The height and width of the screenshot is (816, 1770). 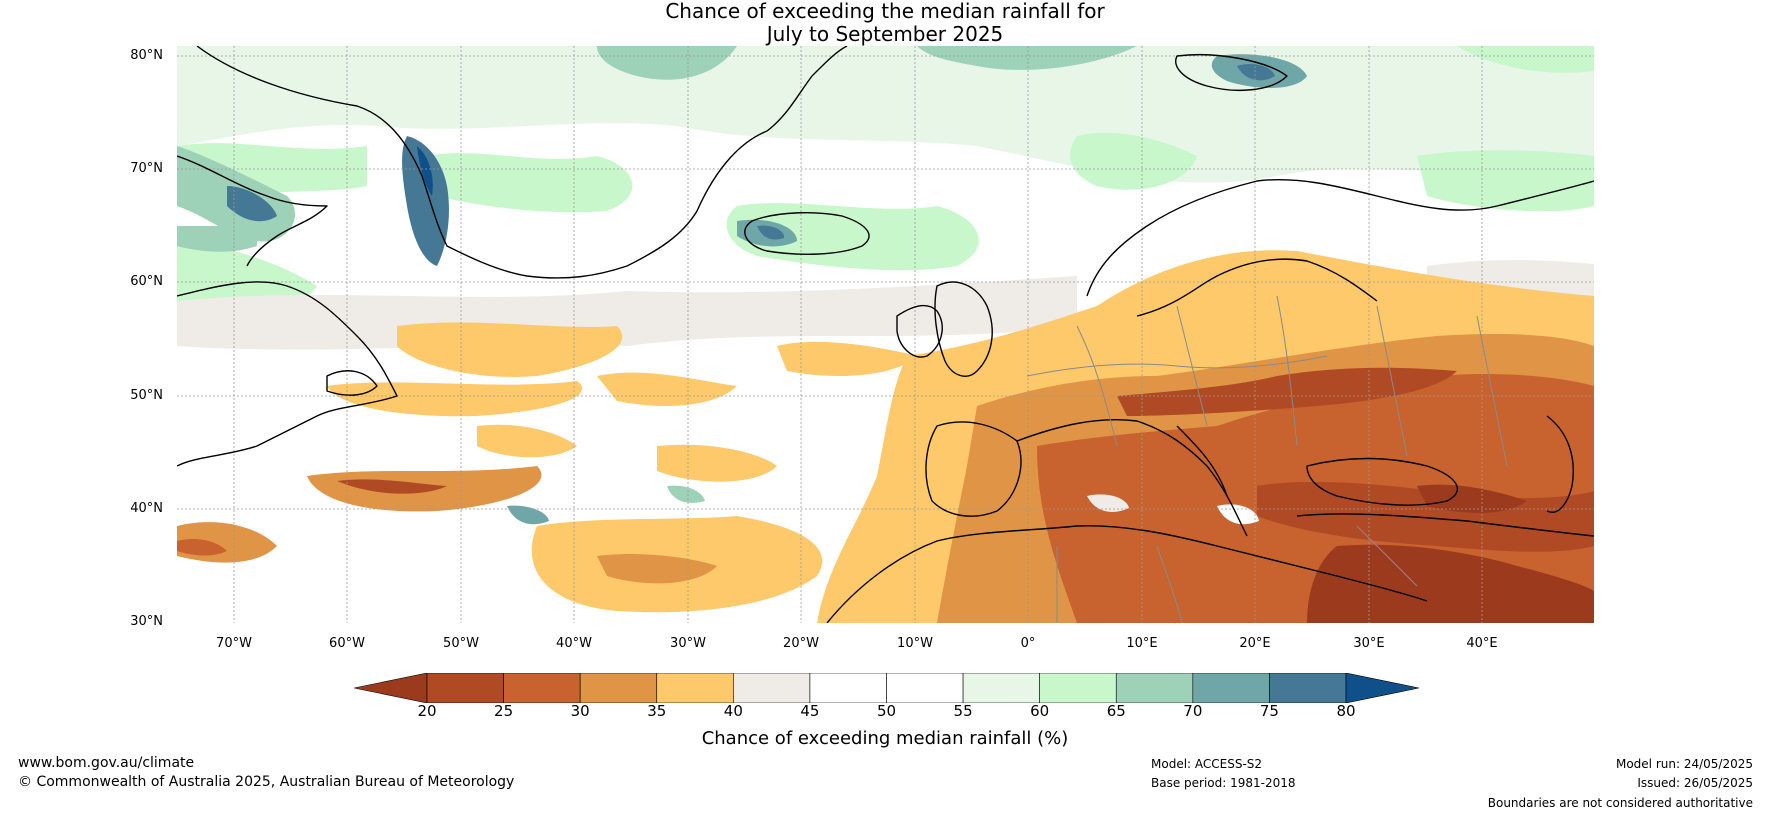 What do you see at coordinates (1028, 643) in the screenshot?
I see `lon-label-0: 0°` at bounding box center [1028, 643].